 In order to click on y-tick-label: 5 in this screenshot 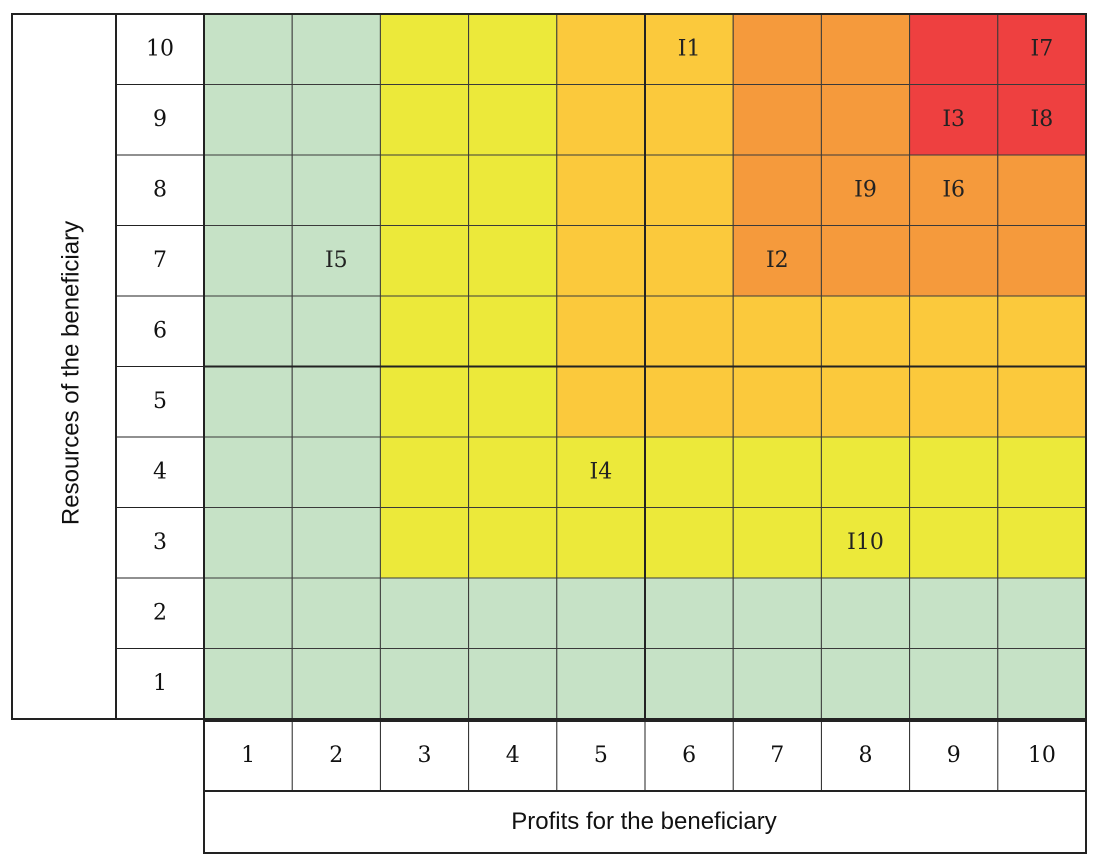, I will do `click(160, 401)`.